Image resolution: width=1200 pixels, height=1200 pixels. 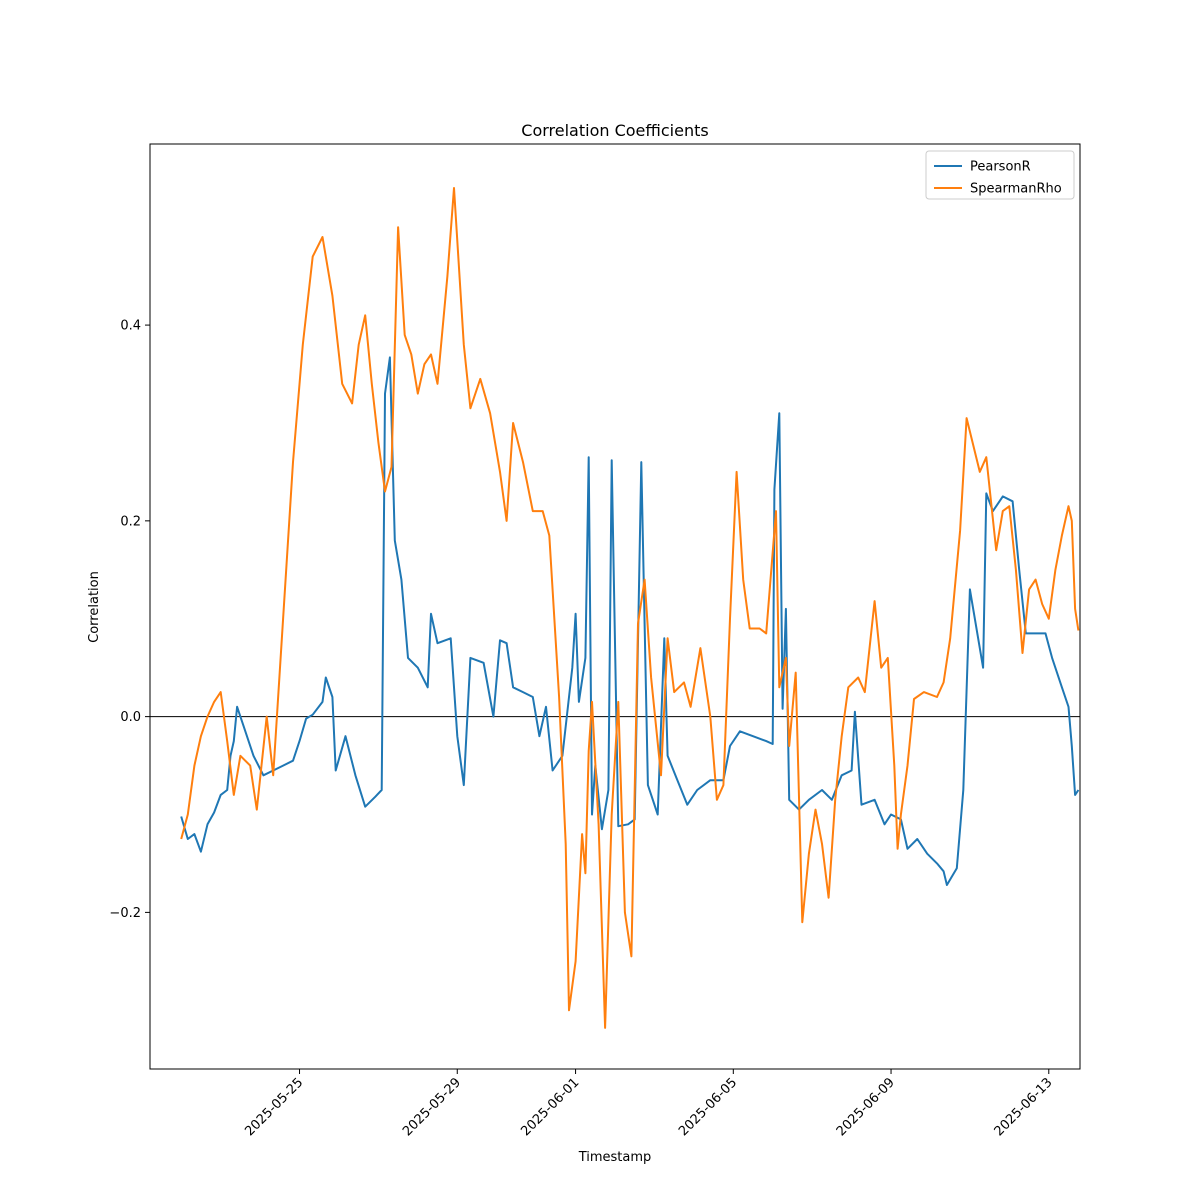 What do you see at coordinates (125, 913) in the screenshot?
I see `y-tick-label: −0.2` at bounding box center [125, 913].